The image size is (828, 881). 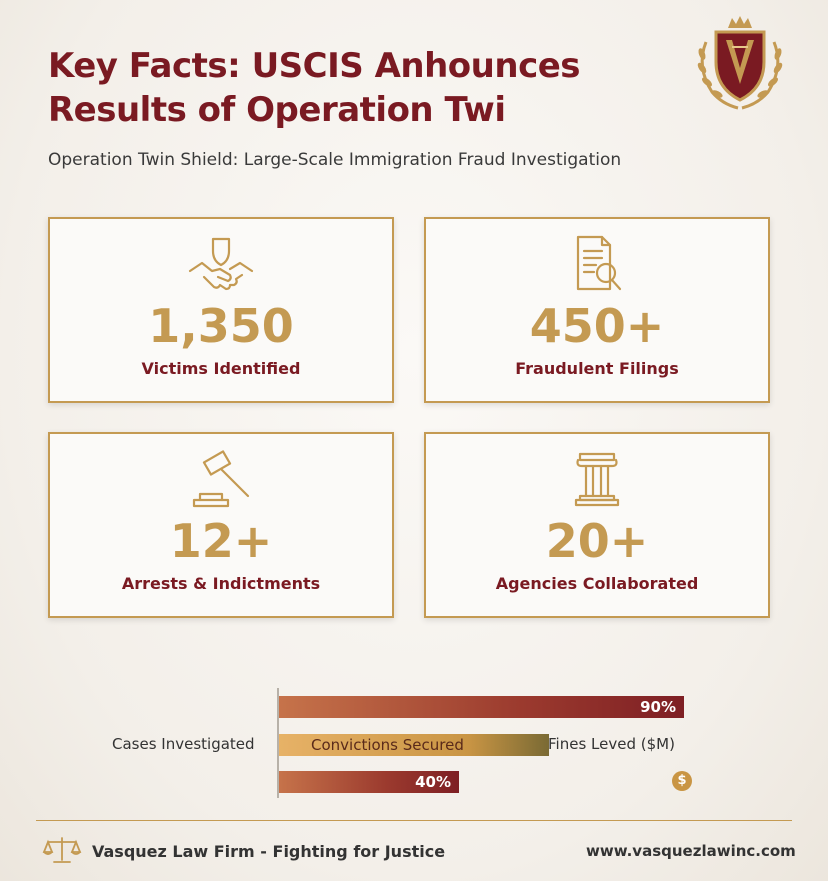 What do you see at coordinates (414, 820) in the screenshot?
I see `footer-divider` at bounding box center [414, 820].